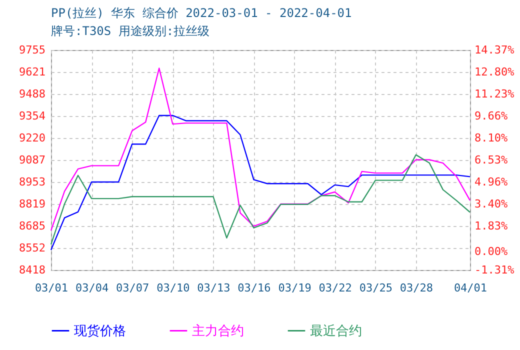 This screenshot has height=350, width=520. What do you see at coordinates (494, 270) in the screenshot?
I see `y2-tick-label: -1.31%` at bounding box center [494, 270].